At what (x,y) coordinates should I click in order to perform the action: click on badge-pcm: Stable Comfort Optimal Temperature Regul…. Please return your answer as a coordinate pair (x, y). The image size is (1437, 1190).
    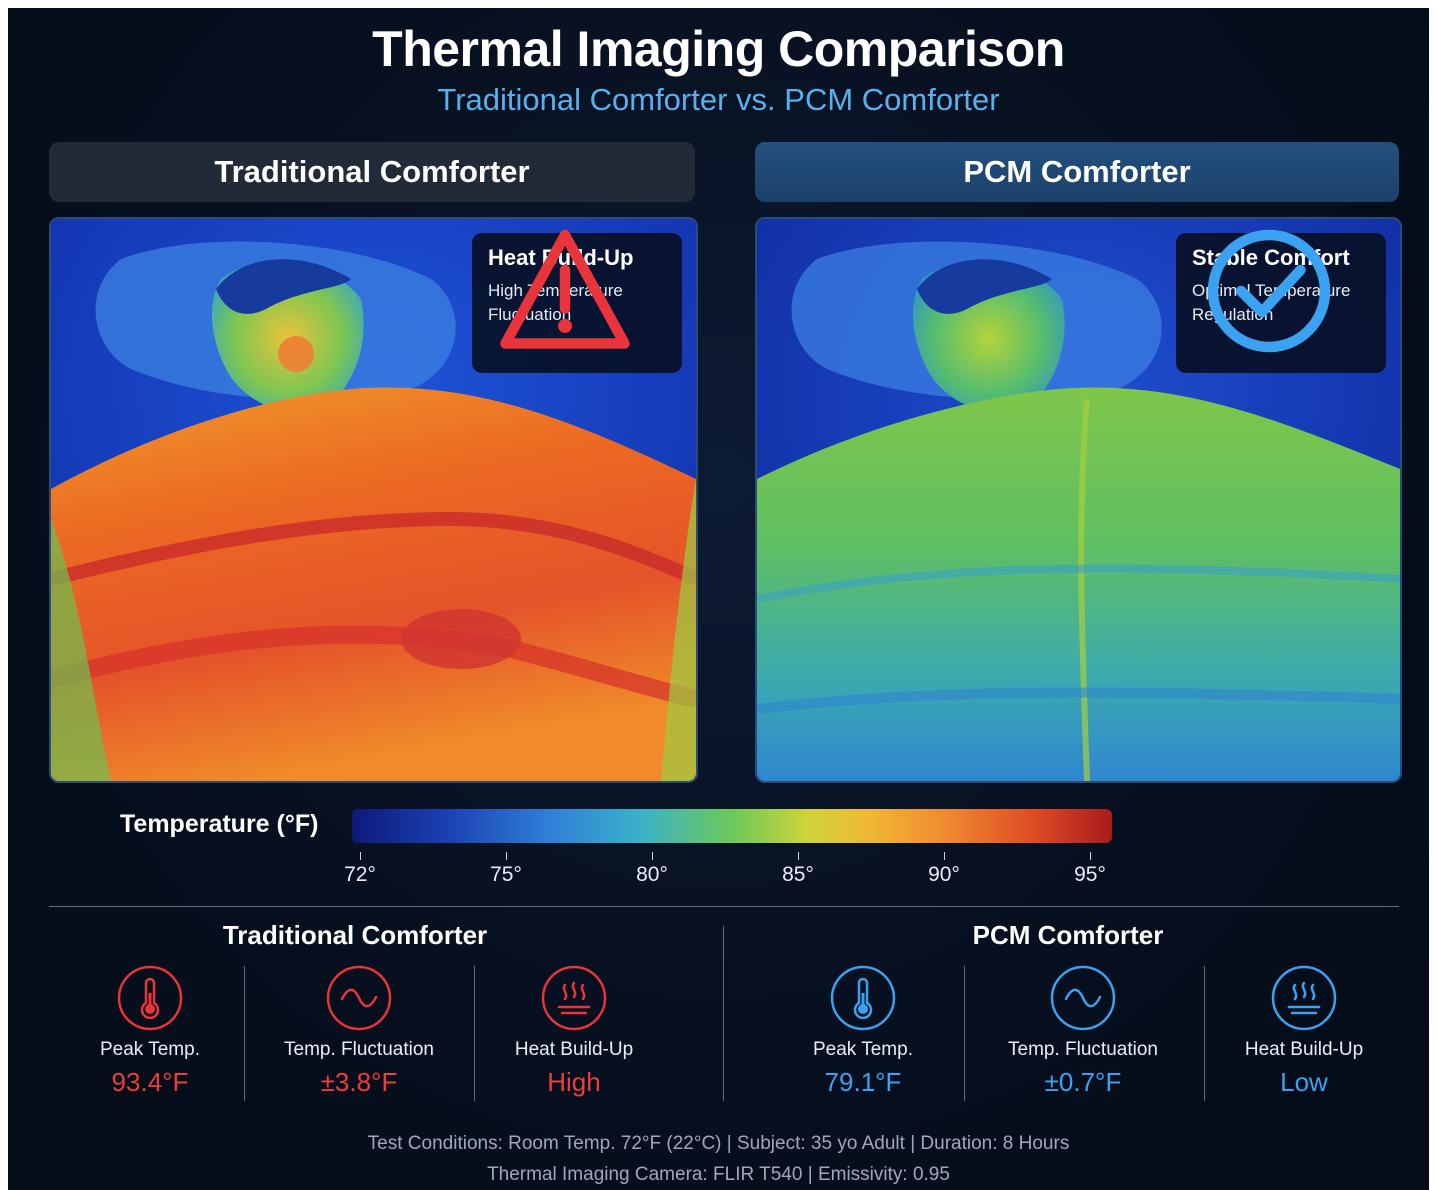
    Looking at the image, I should click on (1281, 301).